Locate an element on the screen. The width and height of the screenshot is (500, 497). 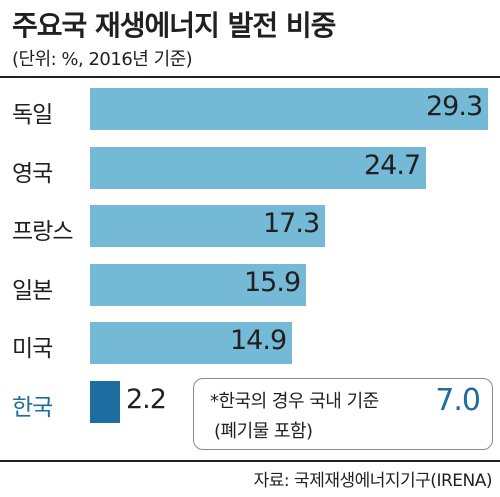
korea-note-box: *한국의 경우 국내 기준 7.0 (폐기물 포함) is located at coordinates (343, 414).